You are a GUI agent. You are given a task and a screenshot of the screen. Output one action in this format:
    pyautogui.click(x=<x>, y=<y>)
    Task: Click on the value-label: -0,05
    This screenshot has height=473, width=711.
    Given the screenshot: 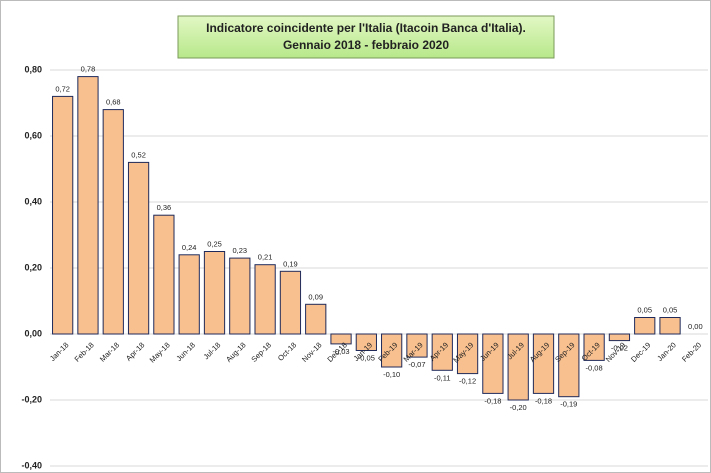 What is the action you would take?
    pyautogui.click(x=366, y=357)
    